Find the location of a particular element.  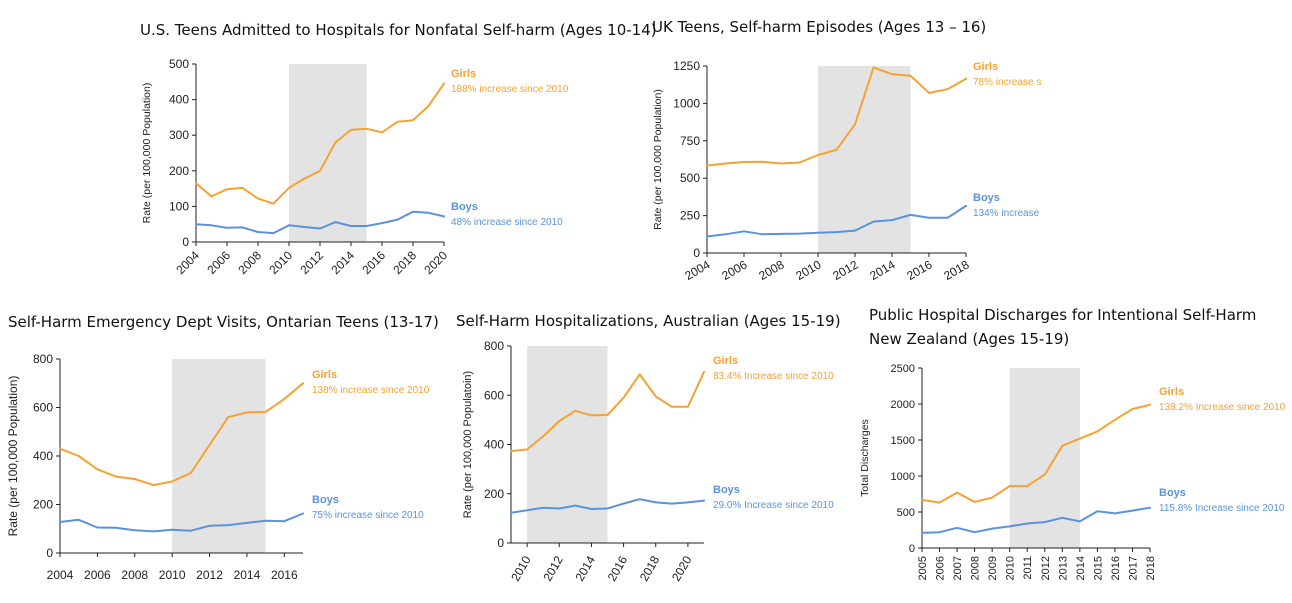

series-note-label: 134% increase is located at coordinates (1006, 213).